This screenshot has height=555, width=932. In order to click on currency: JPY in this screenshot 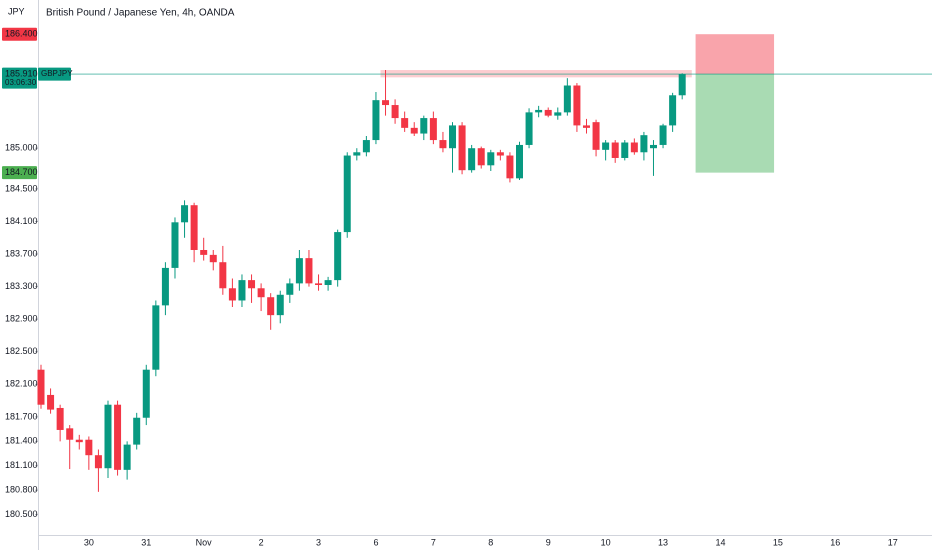, I will do `click(16, 11)`.